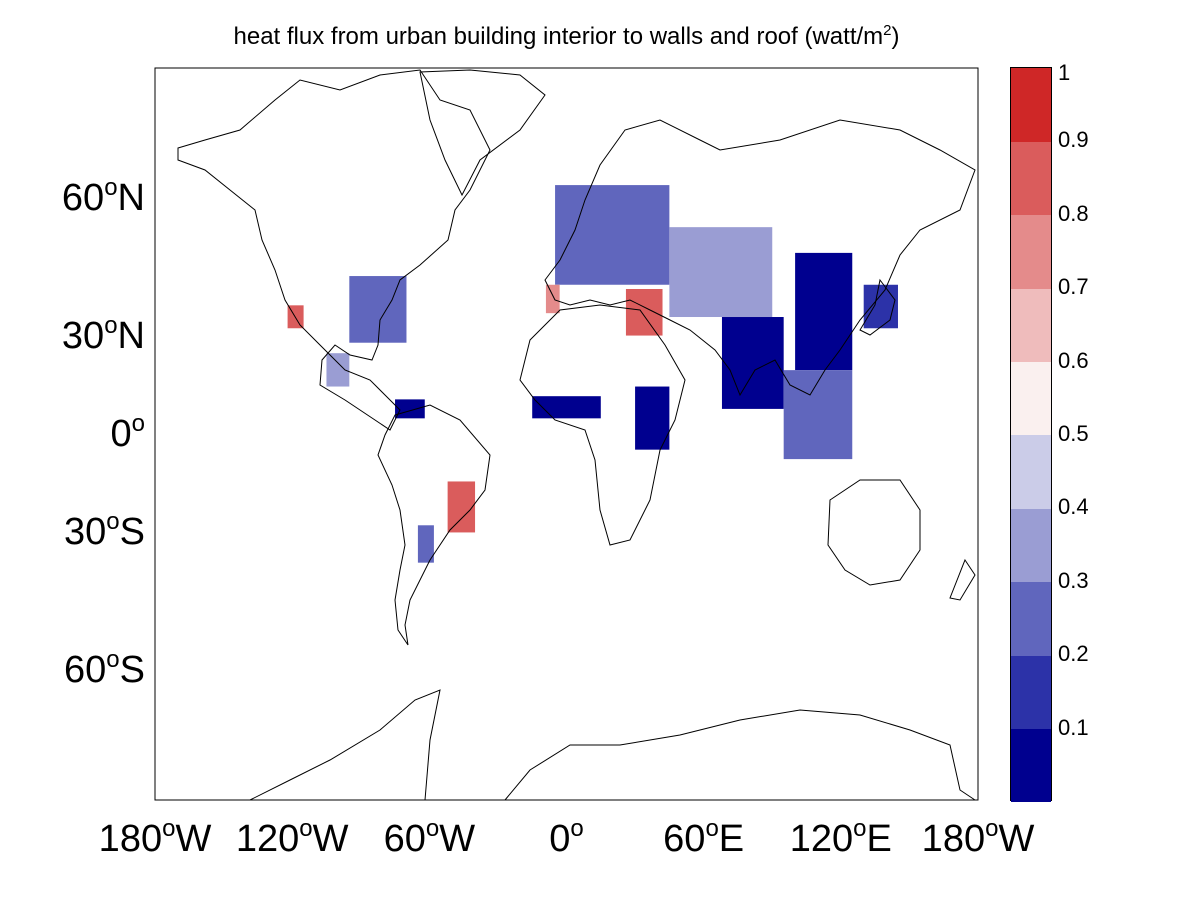 The height and width of the screenshot is (900, 1200). I want to click on lat-tick-label: 30oS, so click(104, 531).